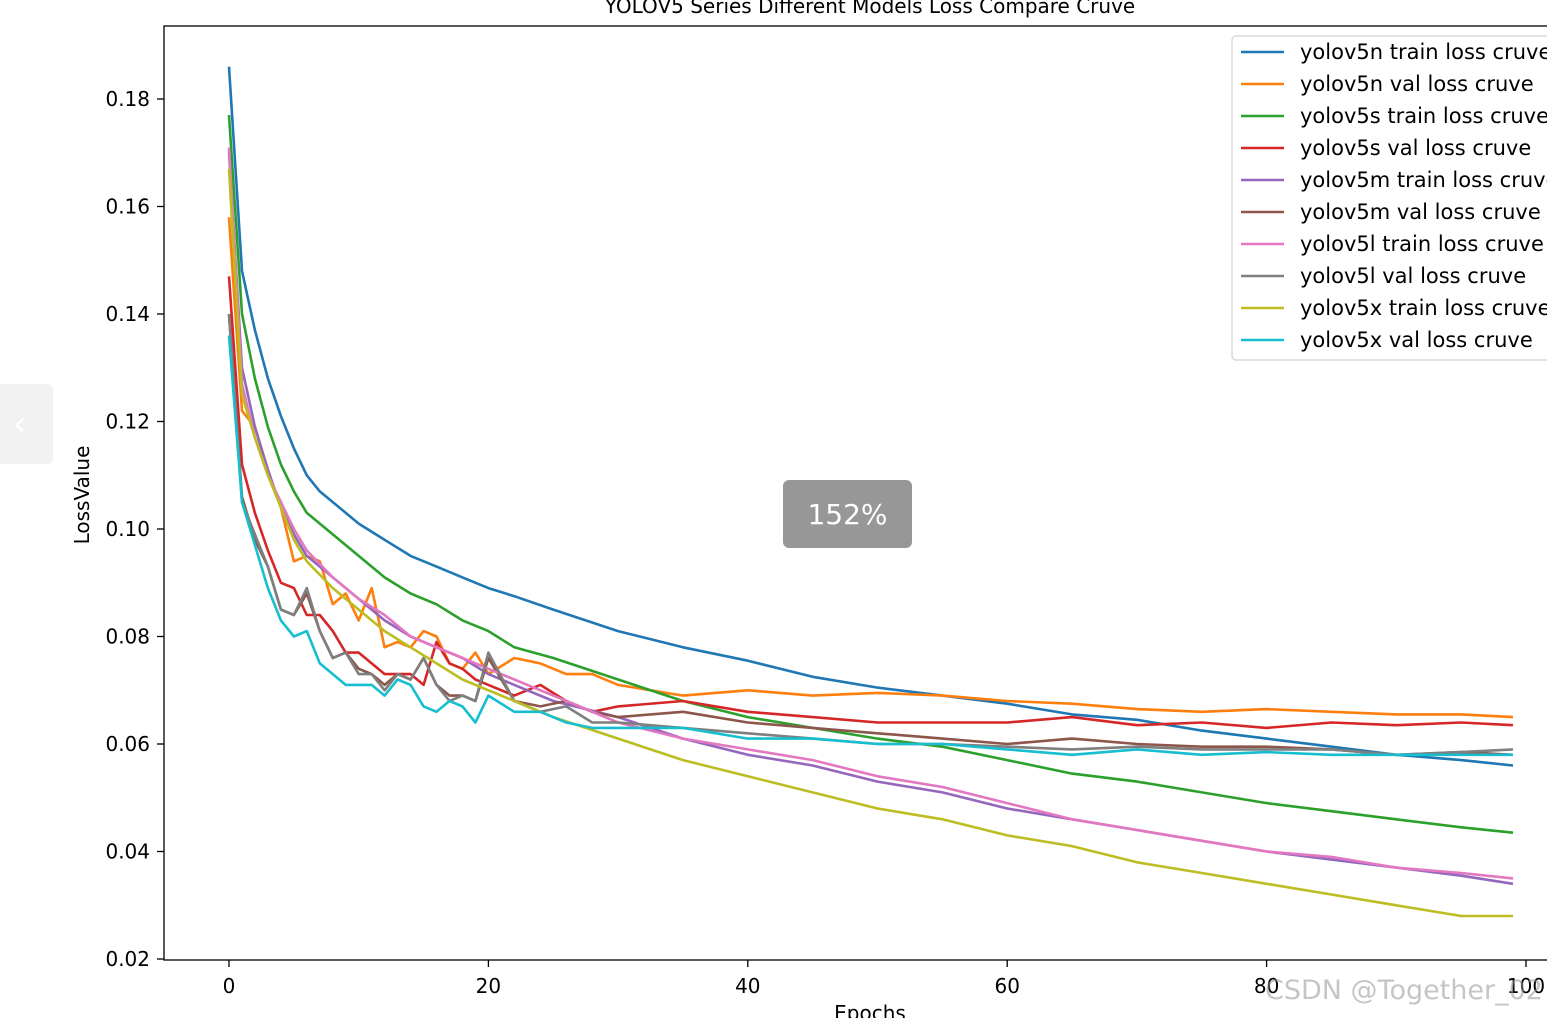 This screenshot has width=1547, height=1018. I want to click on legend-entry-label: yolov5s val loss cruve, so click(1415, 148).